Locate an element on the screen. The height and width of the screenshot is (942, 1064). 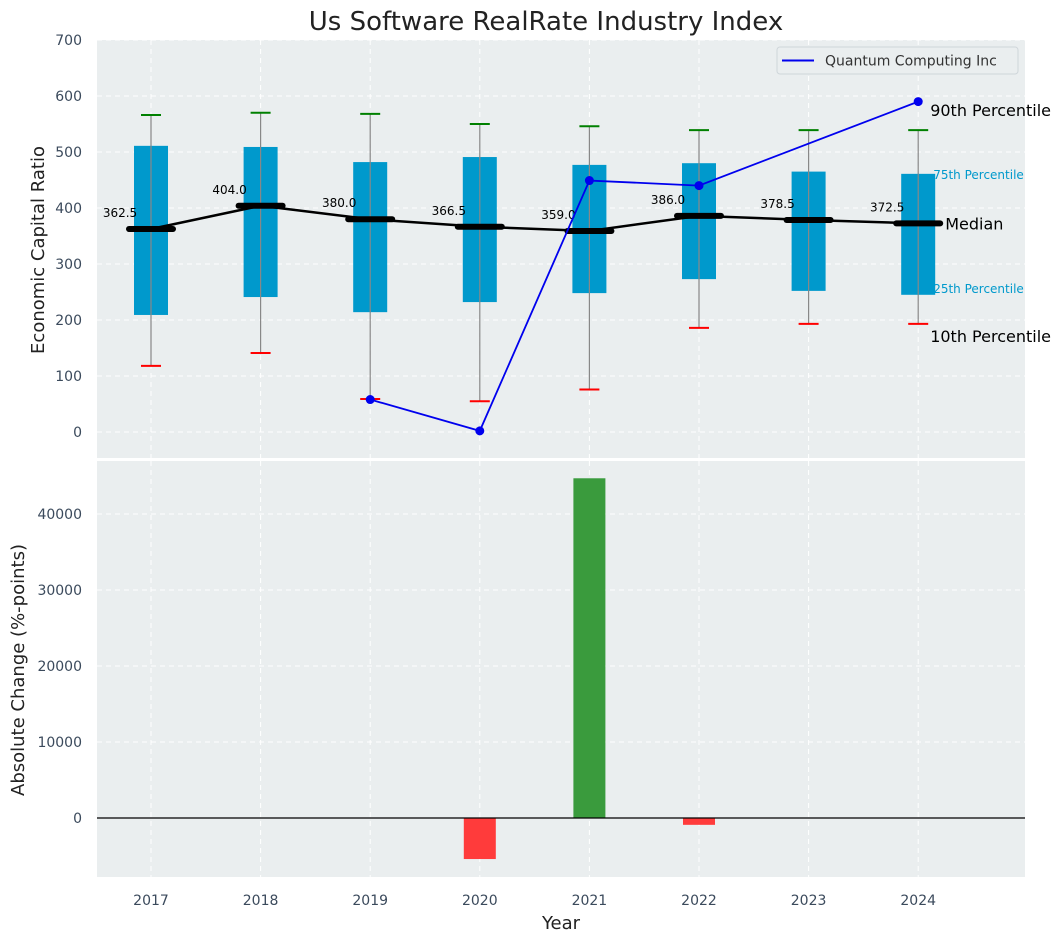
median-value-label: 380.0 is located at coordinates (339, 203).